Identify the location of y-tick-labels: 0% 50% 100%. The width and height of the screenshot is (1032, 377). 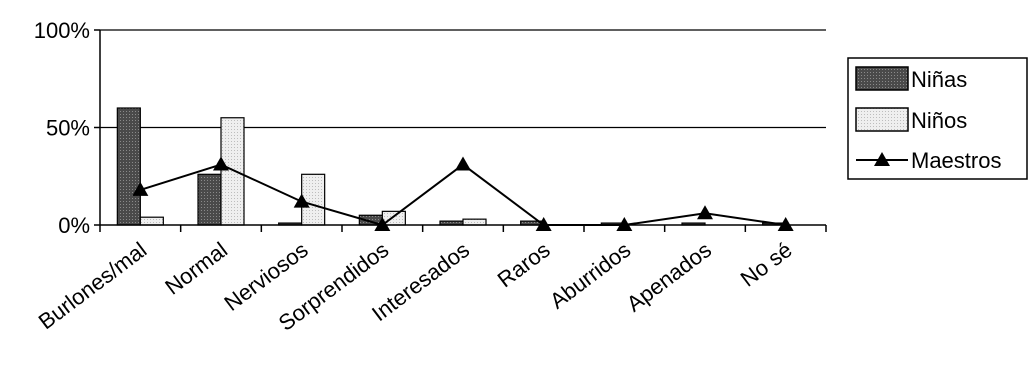
(62, 128).